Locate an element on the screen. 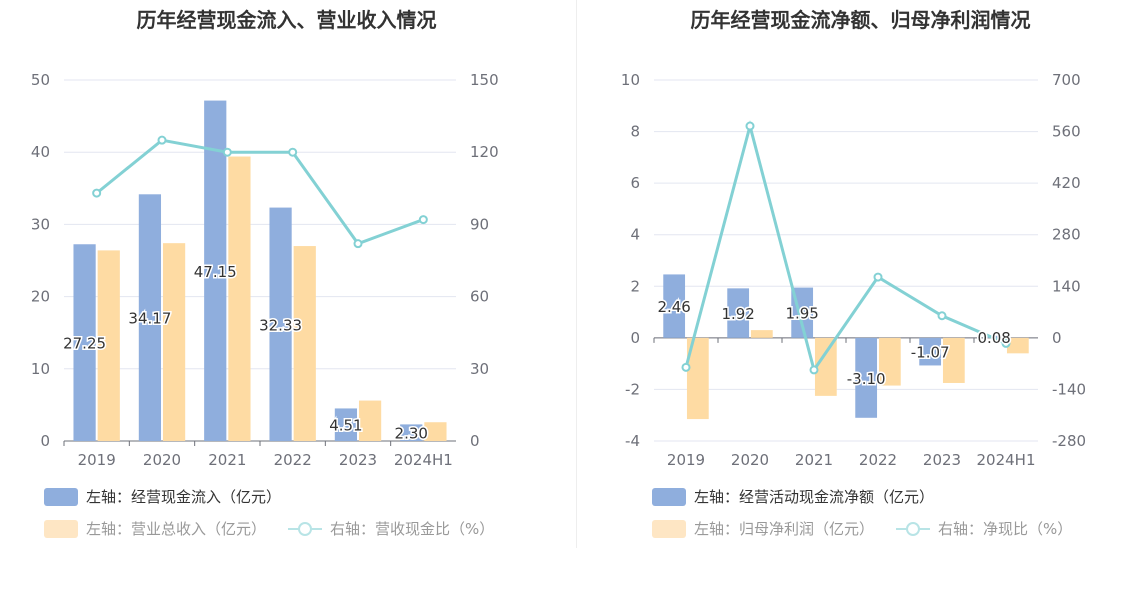  legend-label: 左轴：经营活动现金流净额（亿元） is located at coordinates (814, 497).